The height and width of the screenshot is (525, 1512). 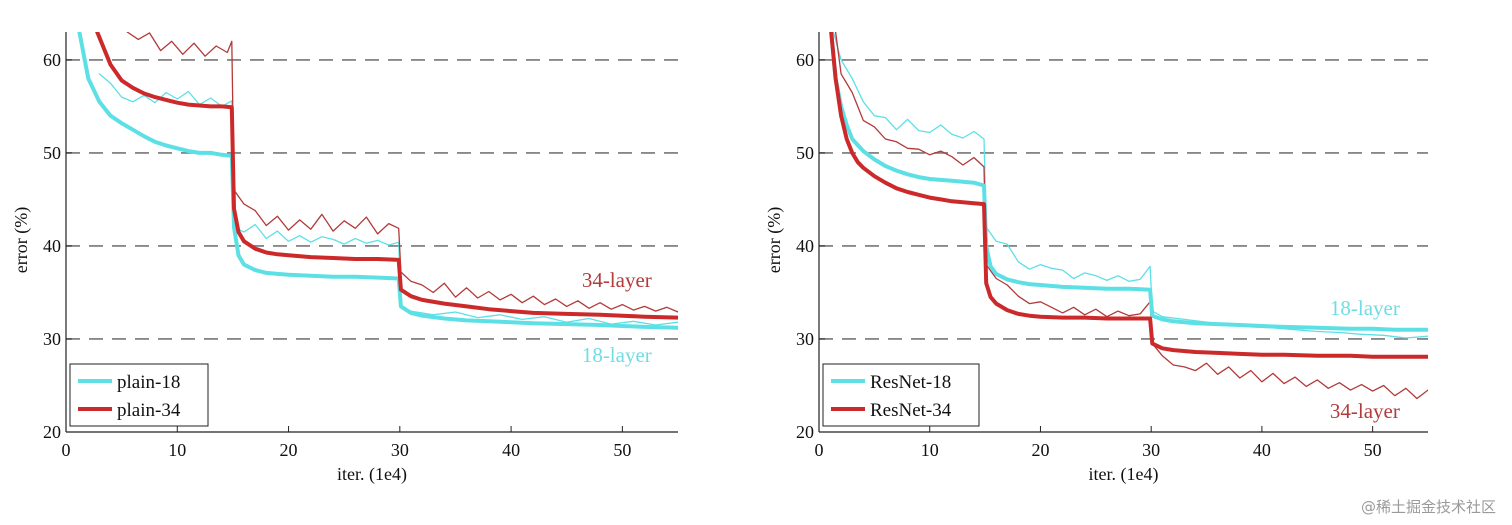 What do you see at coordinates (148, 382) in the screenshot?
I see `legend-label-plain-18: plain-18` at bounding box center [148, 382].